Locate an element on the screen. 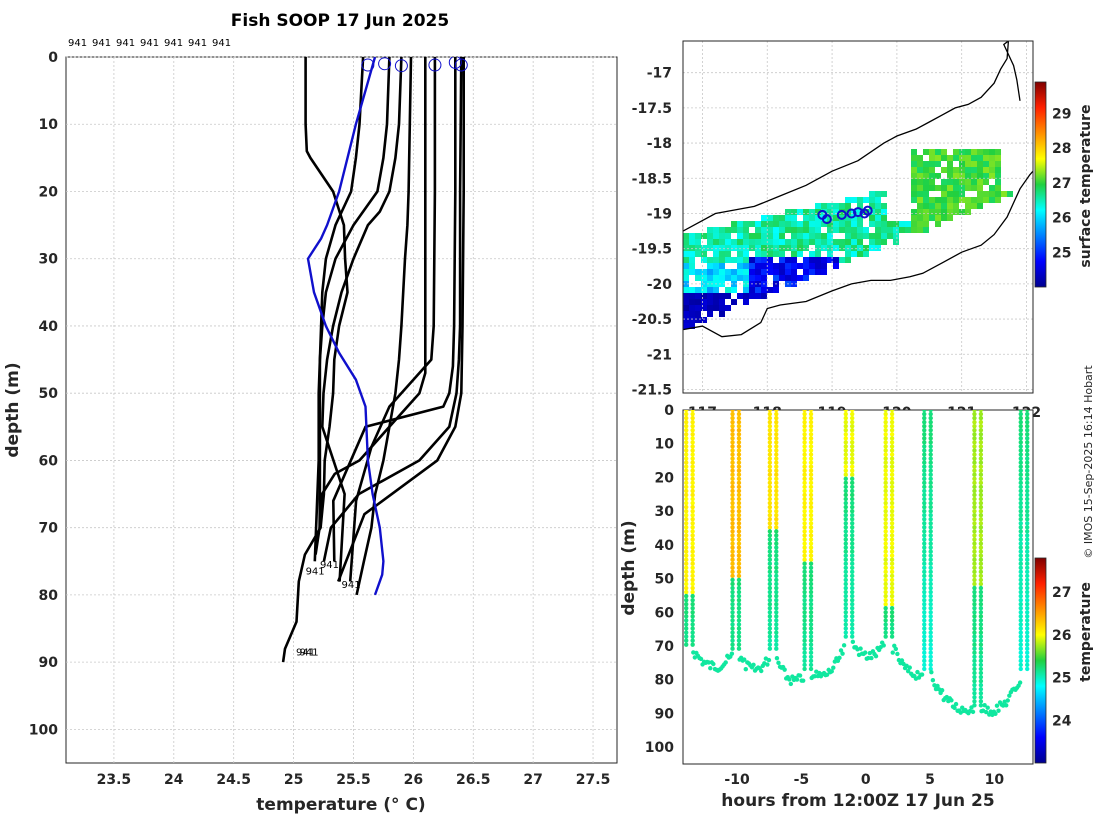 The height and width of the screenshot is (824, 1100). profile-end-label: 941 is located at coordinates (315, 572).